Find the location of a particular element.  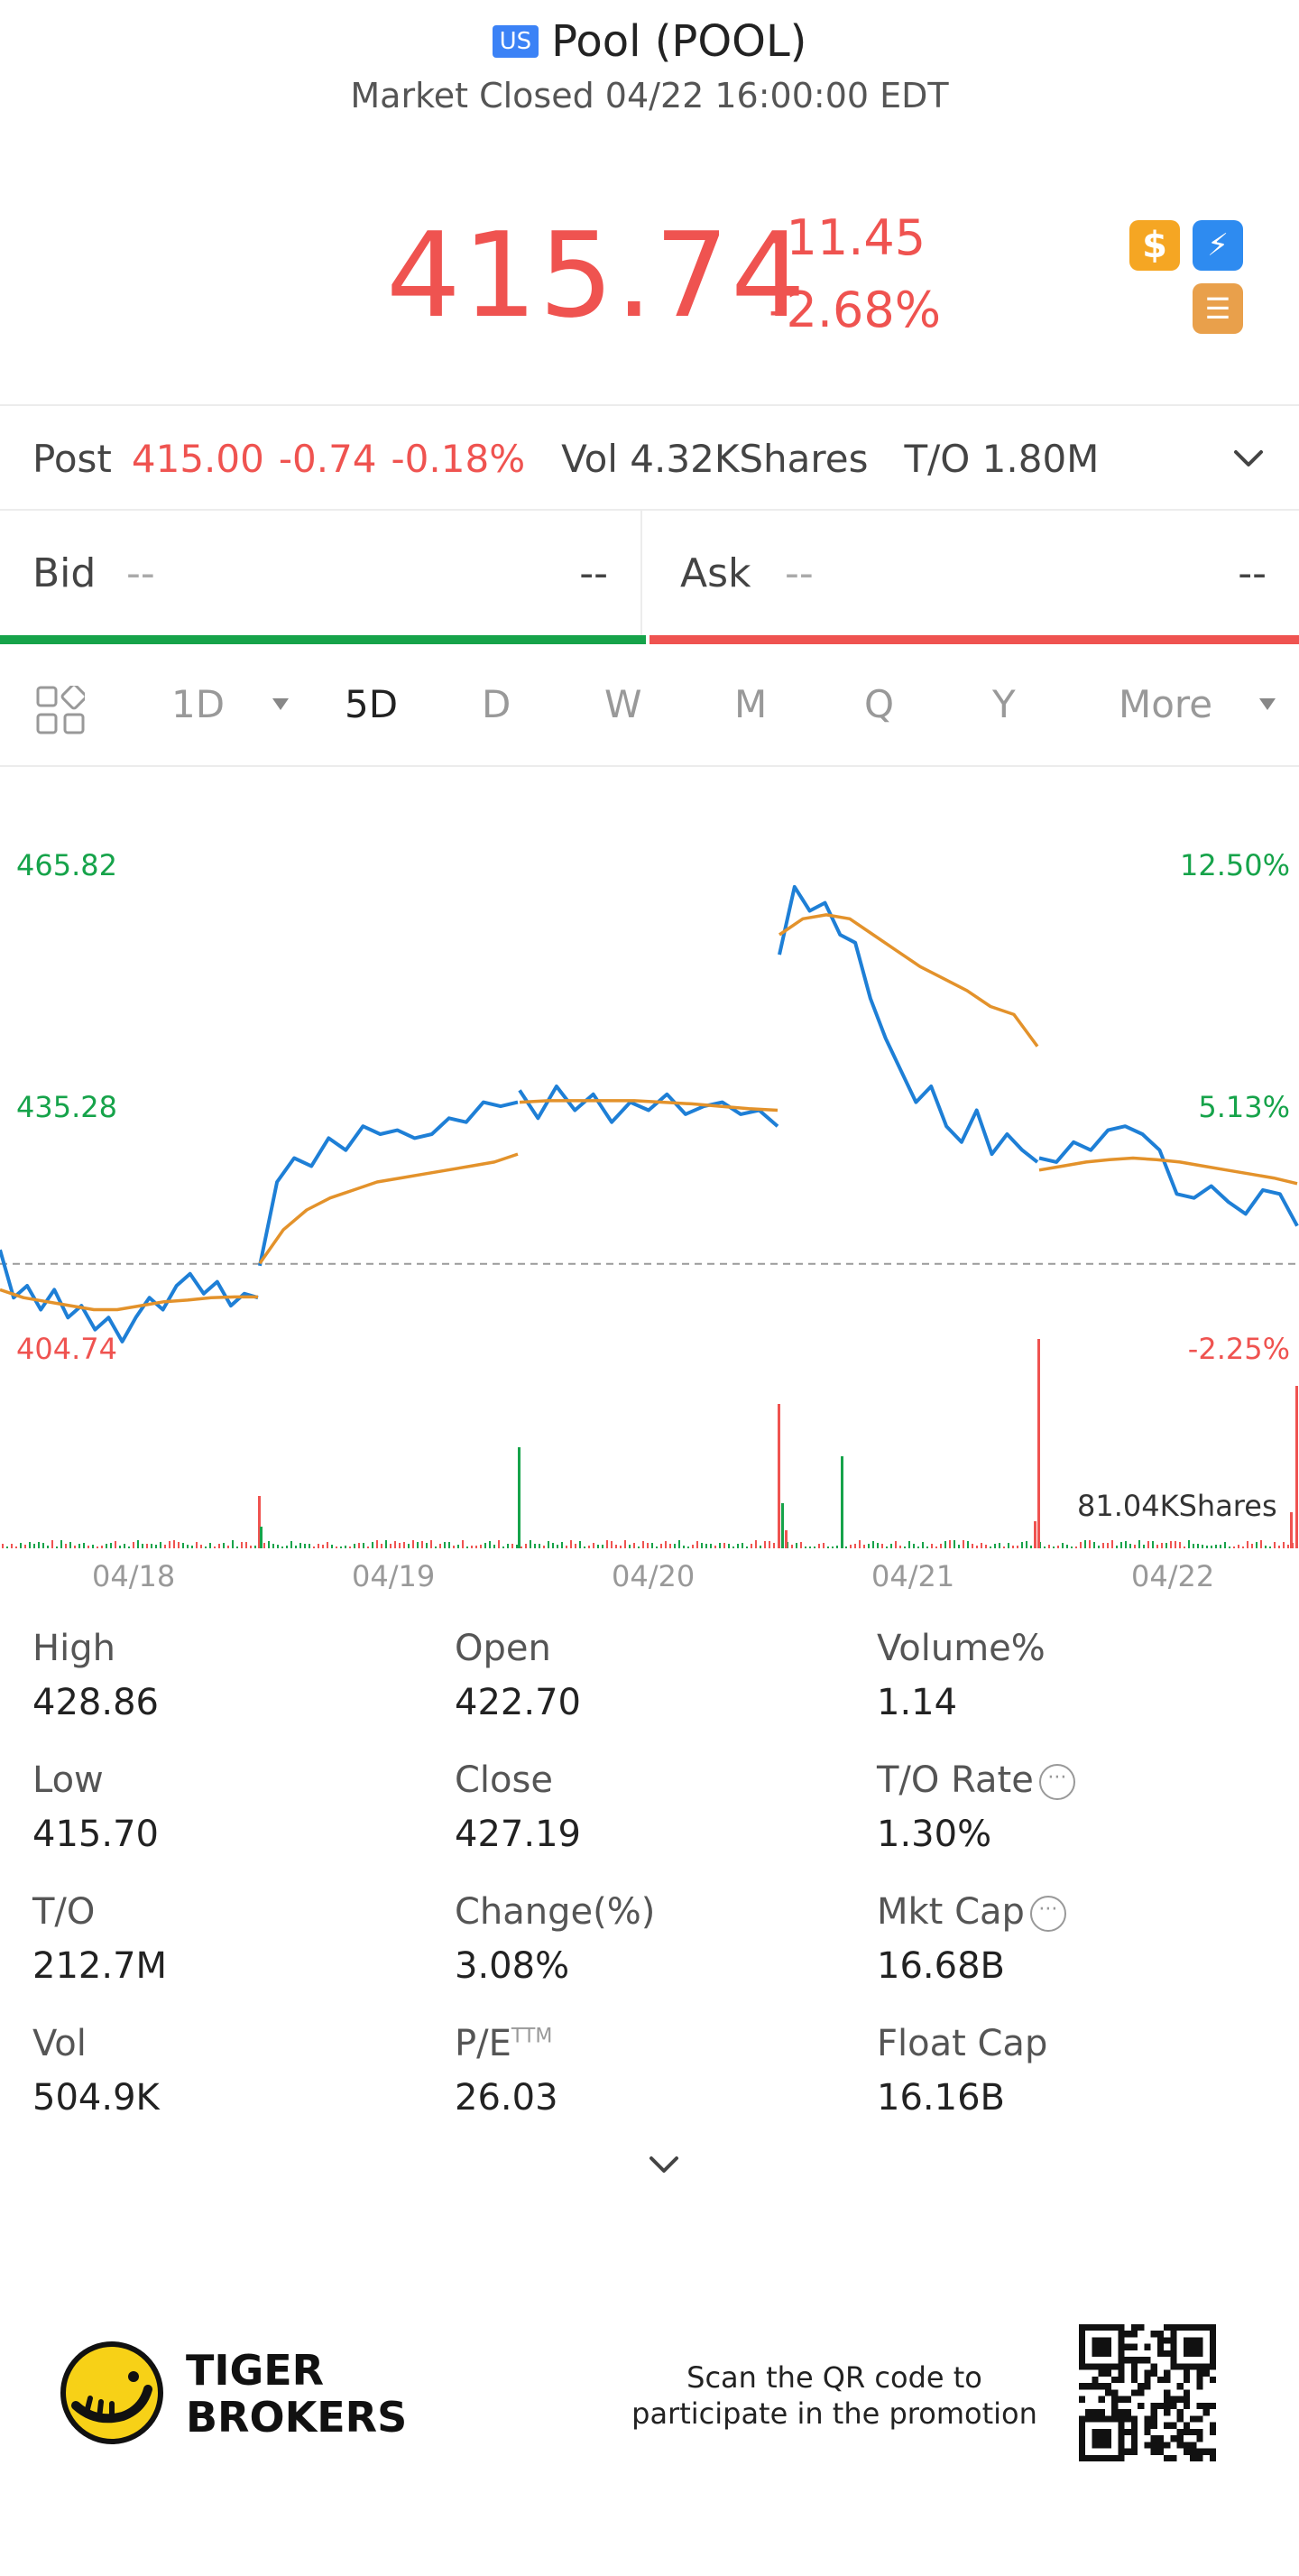

tab-q: Q is located at coordinates (879, 704).